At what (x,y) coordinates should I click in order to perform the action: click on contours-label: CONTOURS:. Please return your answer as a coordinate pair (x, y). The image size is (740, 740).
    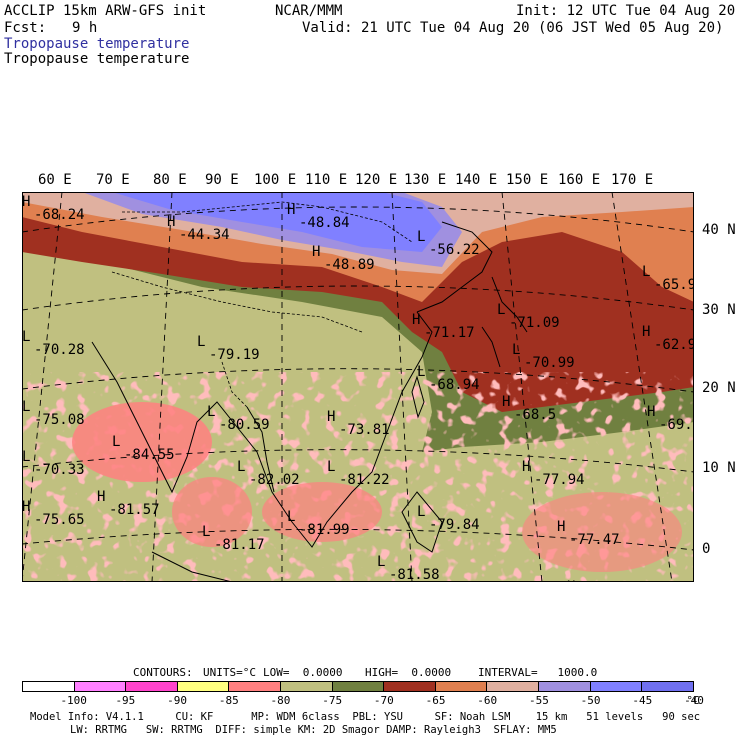
    Looking at the image, I should click on (163, 672).